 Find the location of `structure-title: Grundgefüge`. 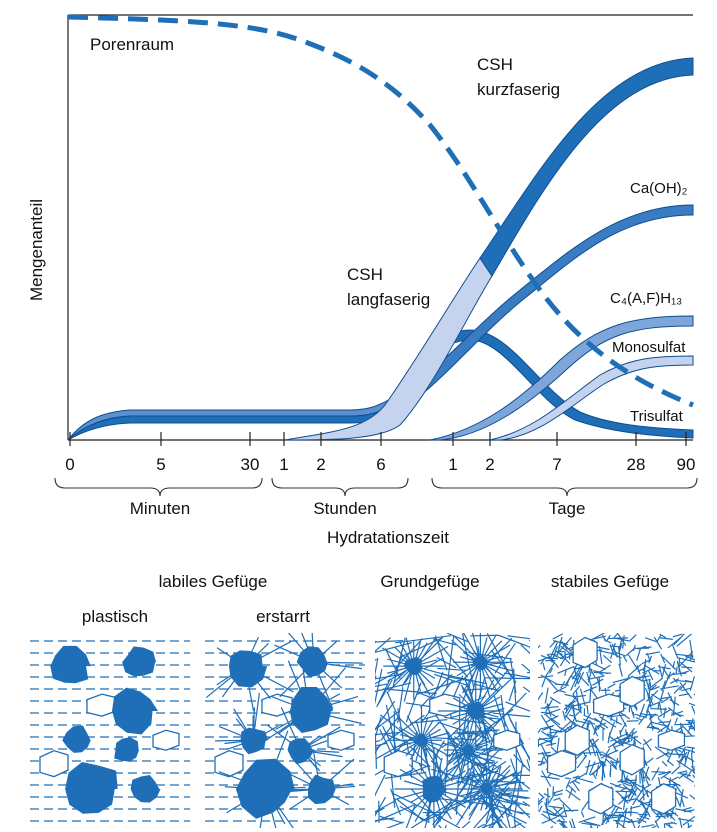

structure-title: Grundgefüge is located at coordinates (429, 581).